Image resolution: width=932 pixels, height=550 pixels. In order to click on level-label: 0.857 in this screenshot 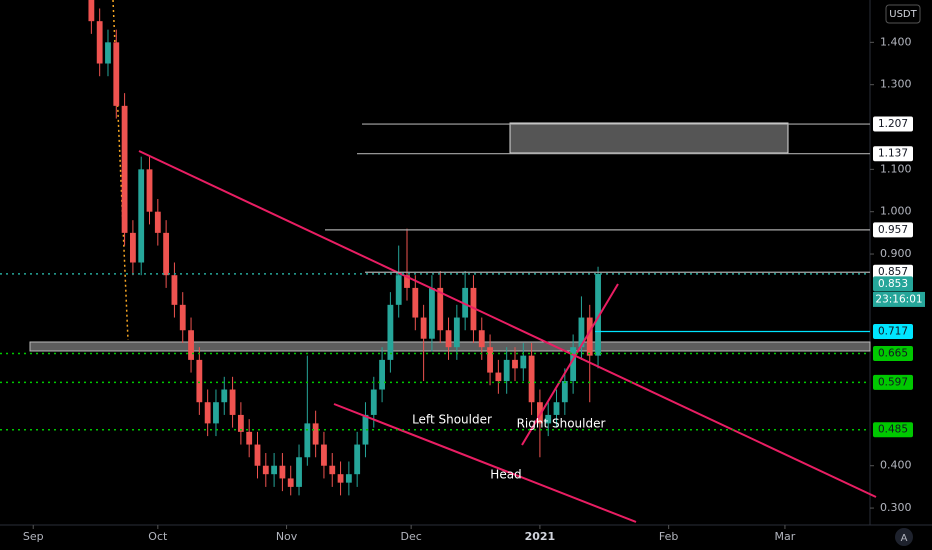, I will do `click(893, 272)`.